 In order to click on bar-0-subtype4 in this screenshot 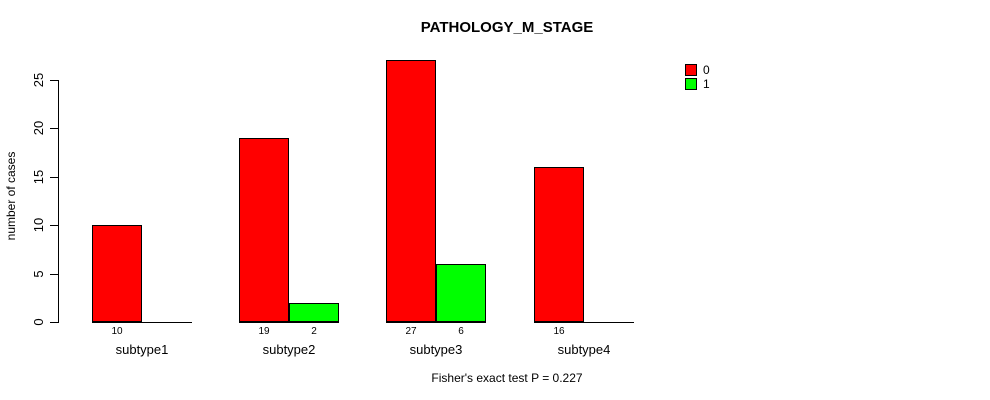, I will do `click(559, 244)`.